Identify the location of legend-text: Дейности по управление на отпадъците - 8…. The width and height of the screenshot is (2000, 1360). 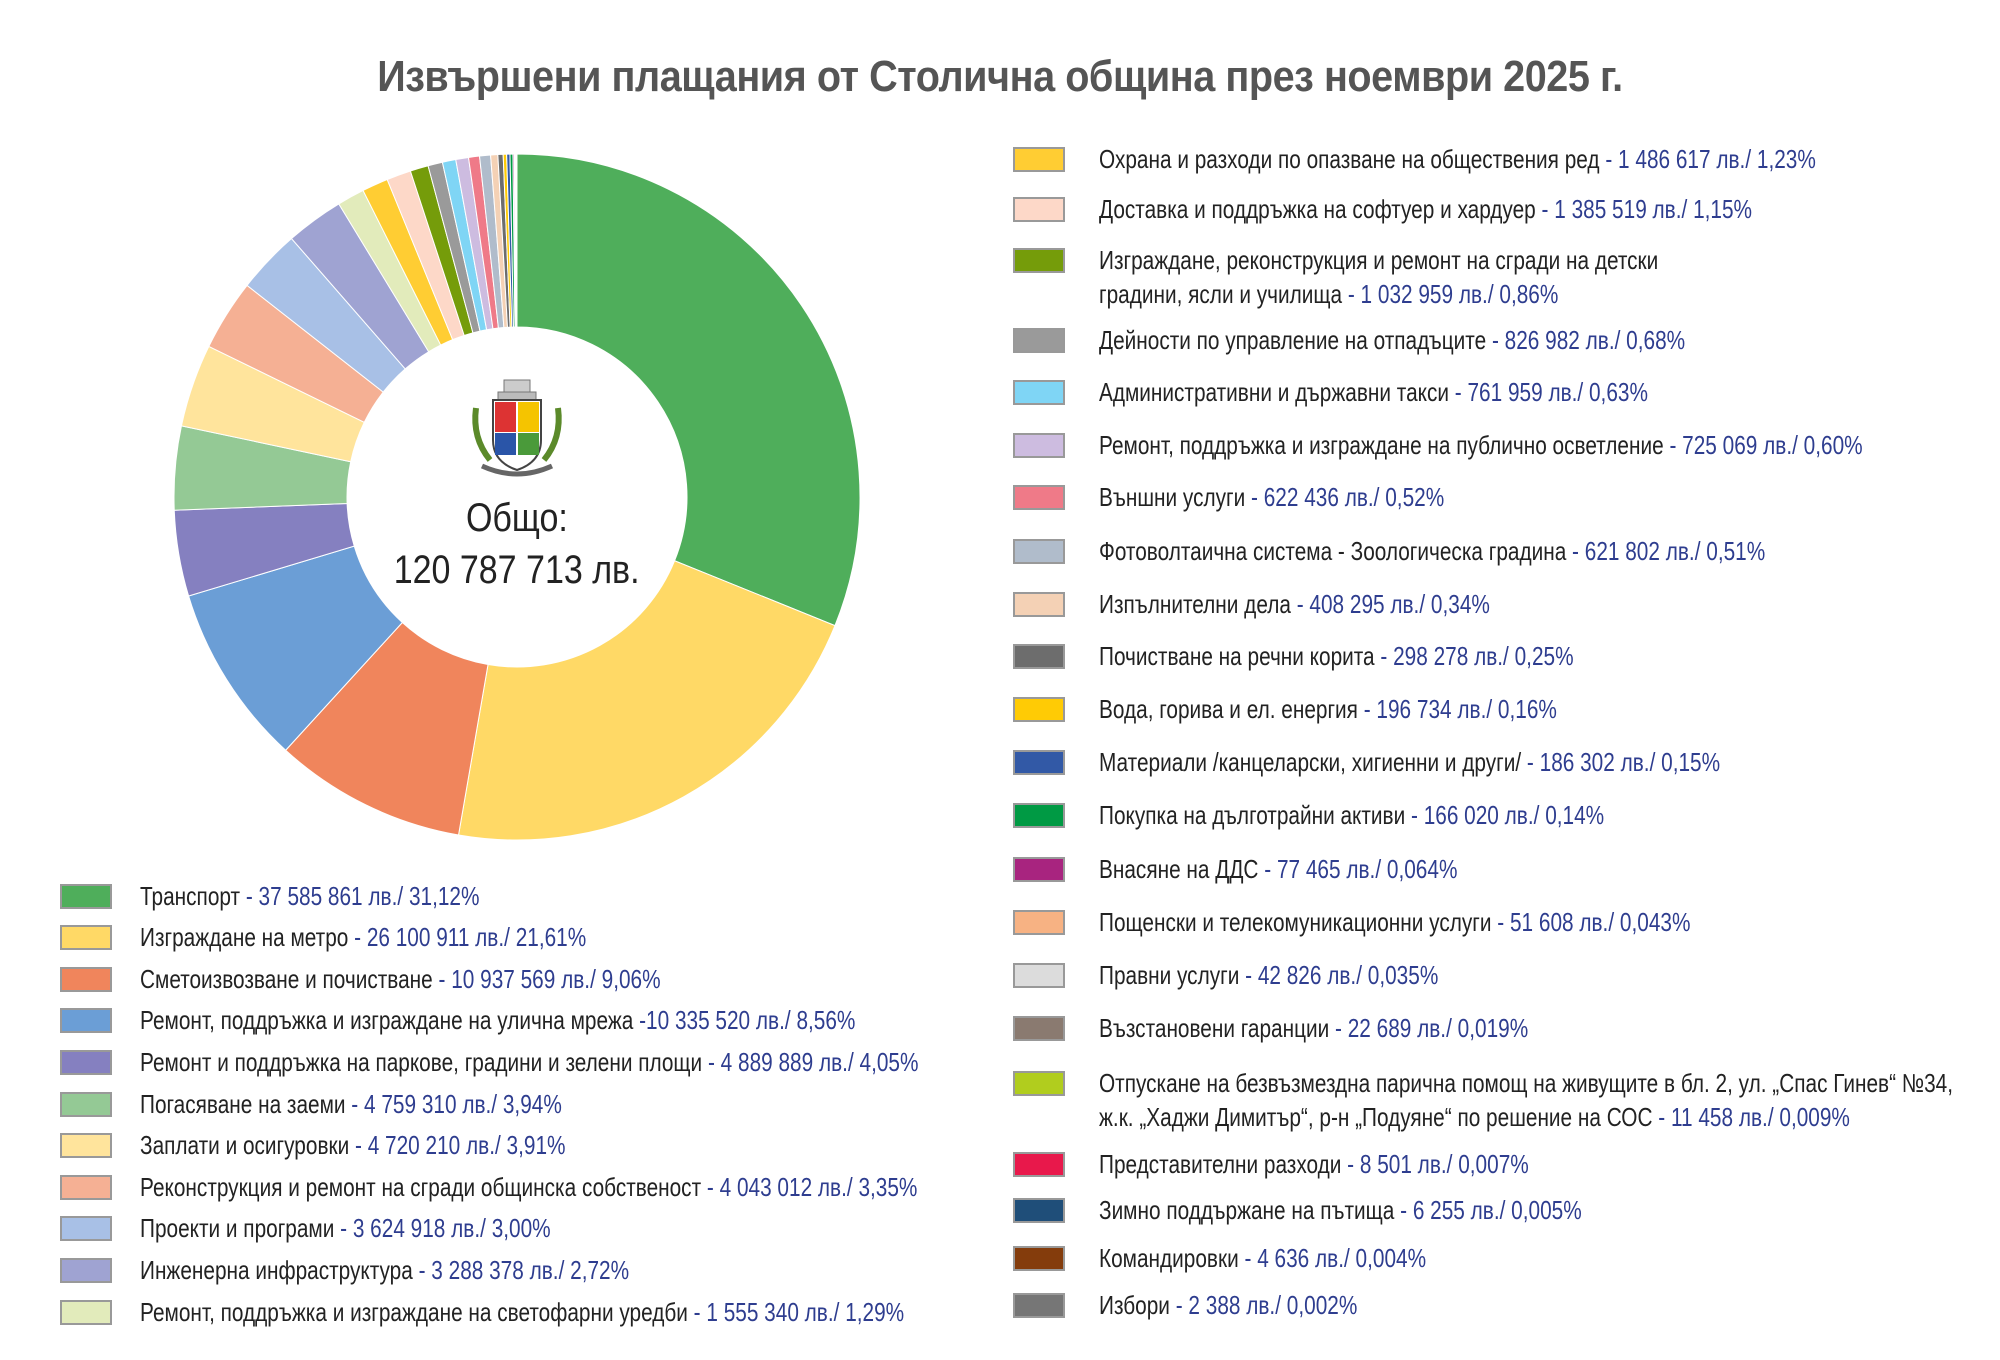
(1392, 340).